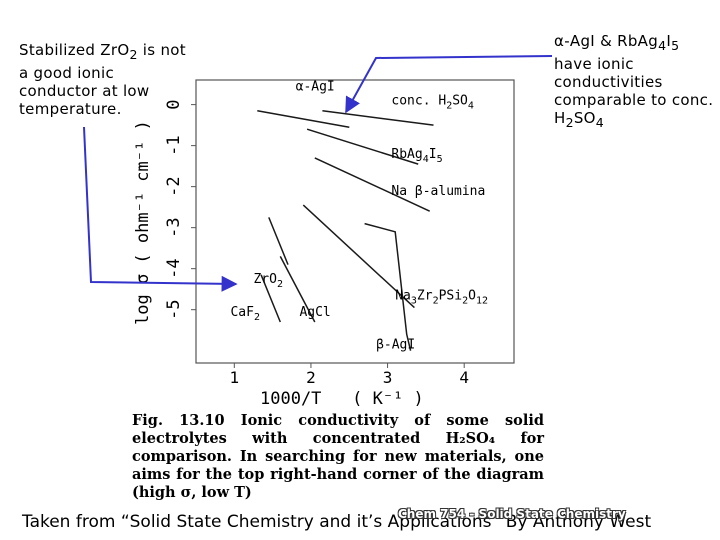  What do you see at coordinates (174, 309) in the screenshot?
I see `y-tick-label: -5` at bounding box center [174, 309].